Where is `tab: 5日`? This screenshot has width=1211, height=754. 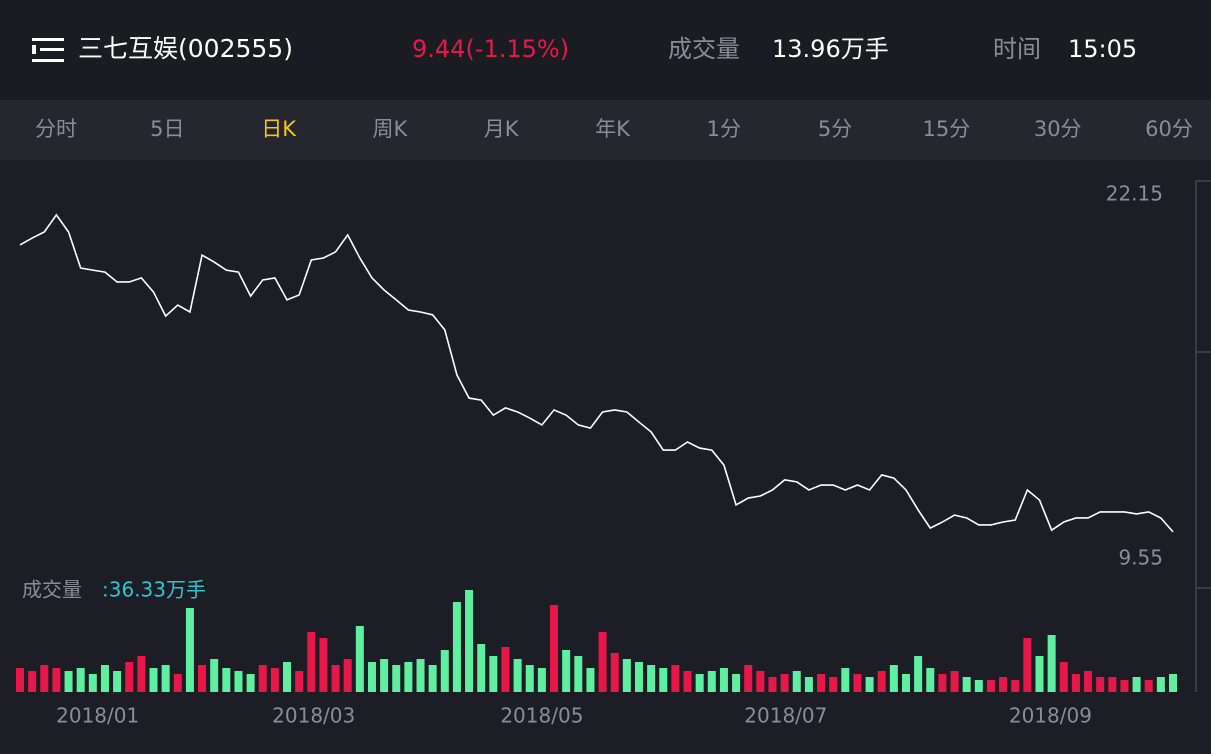 tab: 5日 is located at coordinates (167, 129).